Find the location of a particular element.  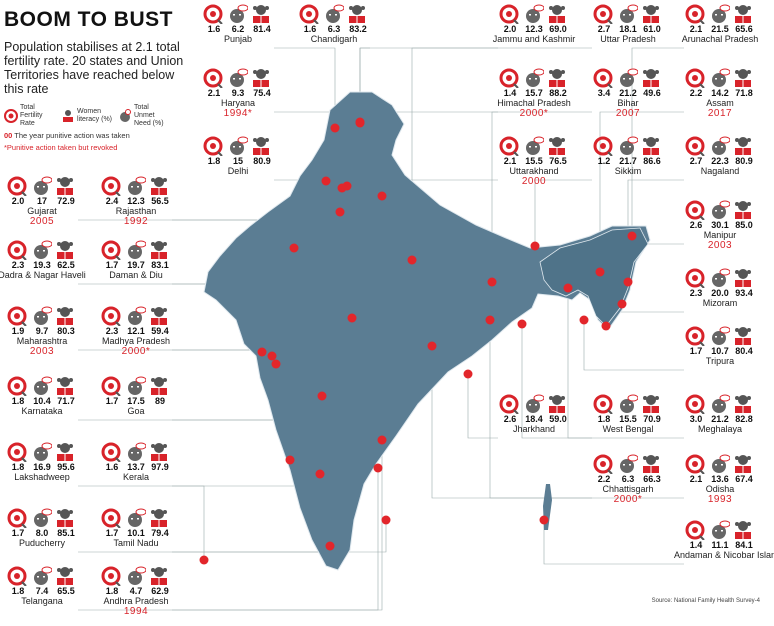

action-year: 2000 is located at coordinates (534, 181).